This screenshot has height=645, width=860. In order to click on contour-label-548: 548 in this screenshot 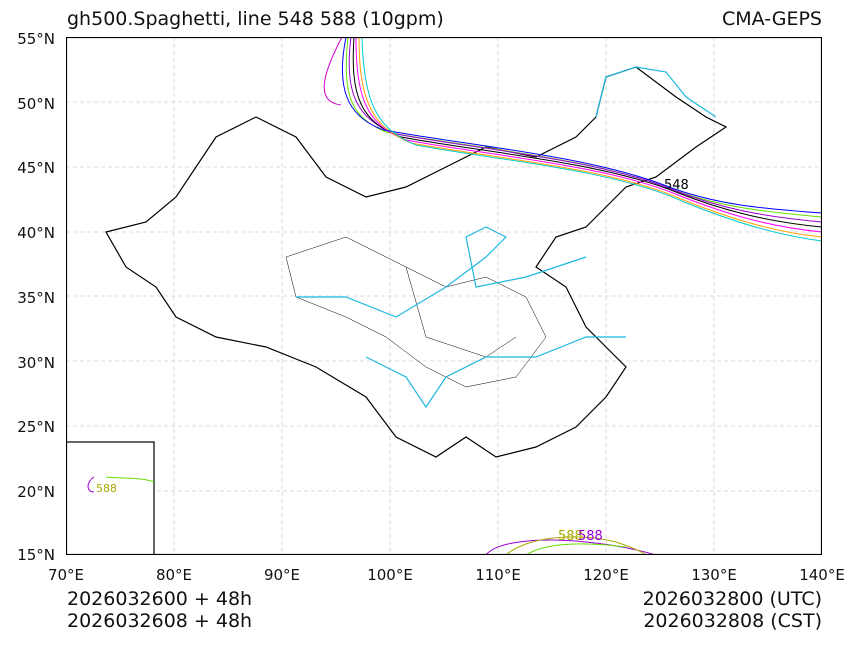, I will do `click(676, 185)`.